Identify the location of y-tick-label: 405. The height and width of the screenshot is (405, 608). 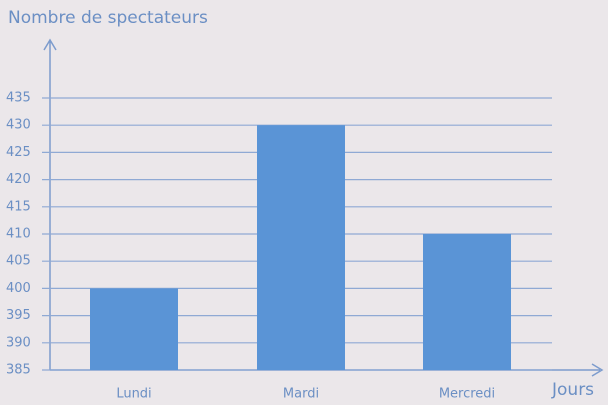
(18, 261).